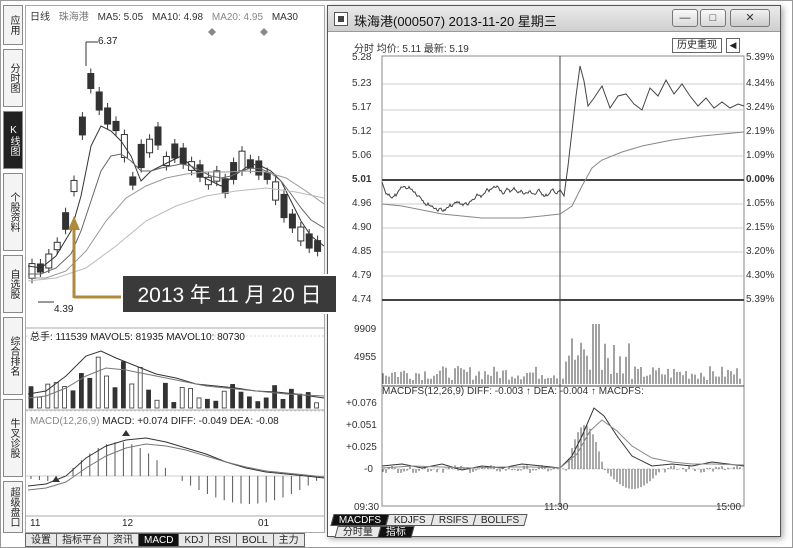 This screenshot has height=548, width=793. I want to click on side-tab-apps: 应用, so click(13, 25).